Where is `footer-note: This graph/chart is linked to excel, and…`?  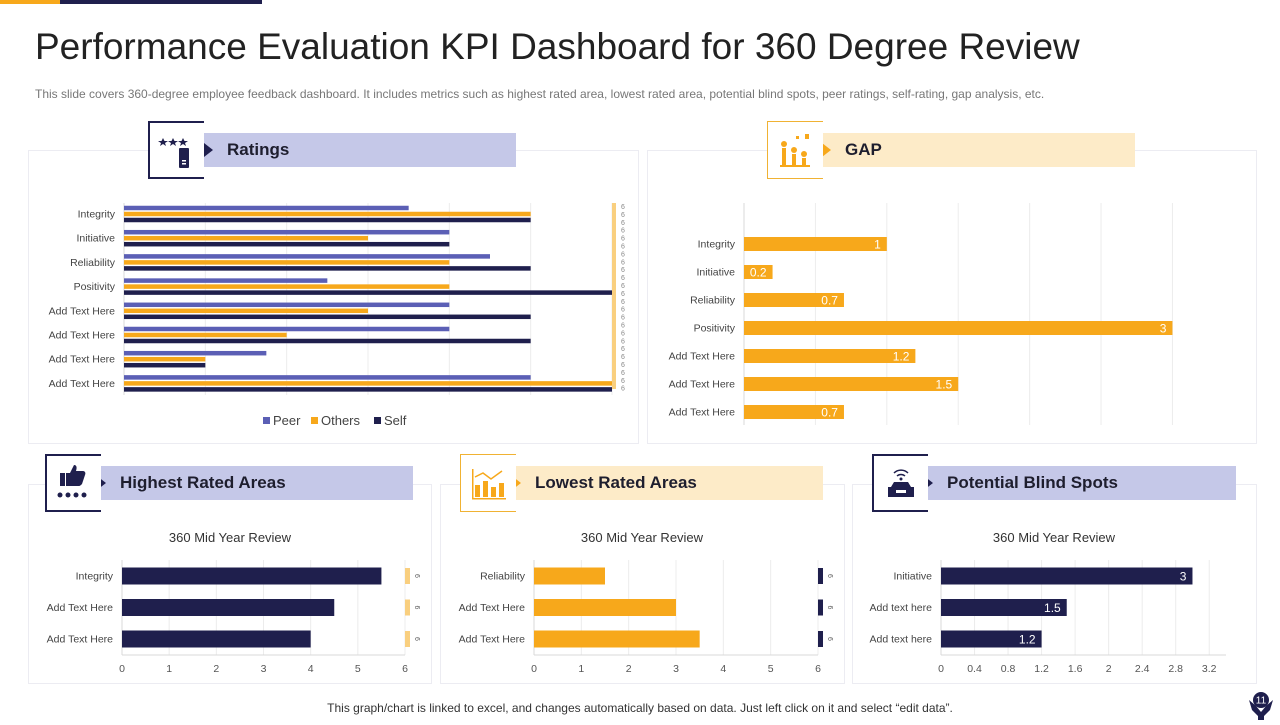
footer-note: This graph/chart is linked to excel, and… is located at coordinates (640, 708).